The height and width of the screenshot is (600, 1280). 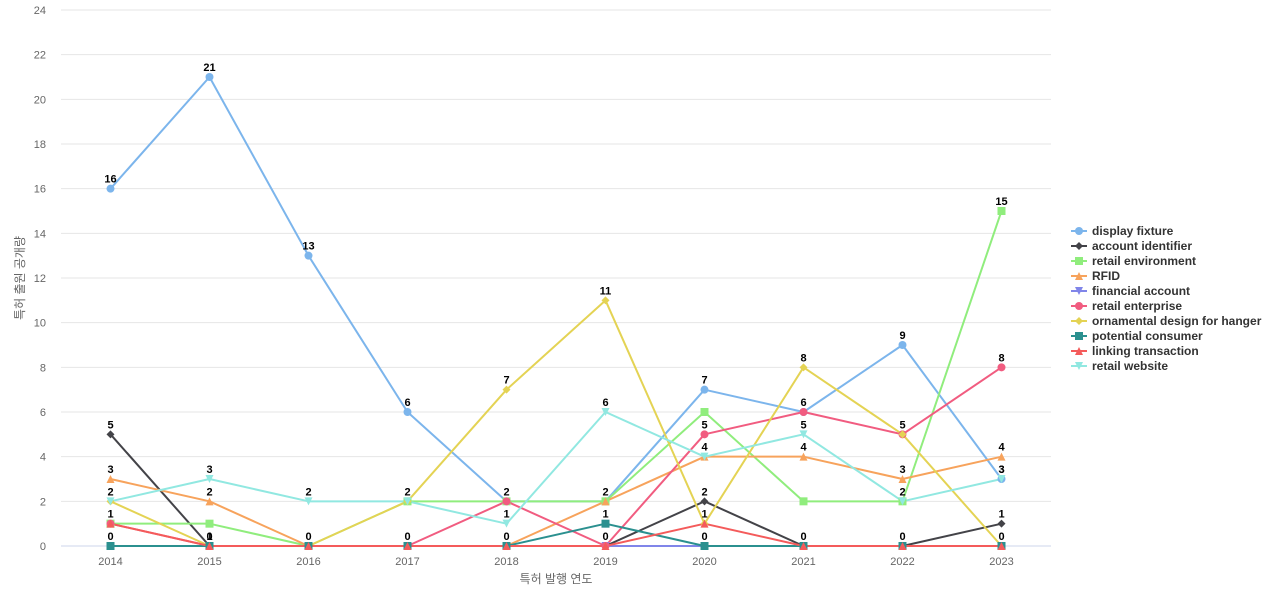 What do you see at coordinates (40, 234) in the screenshot?
I see `y-tick-label: 14` at bounding box center [40, 234].